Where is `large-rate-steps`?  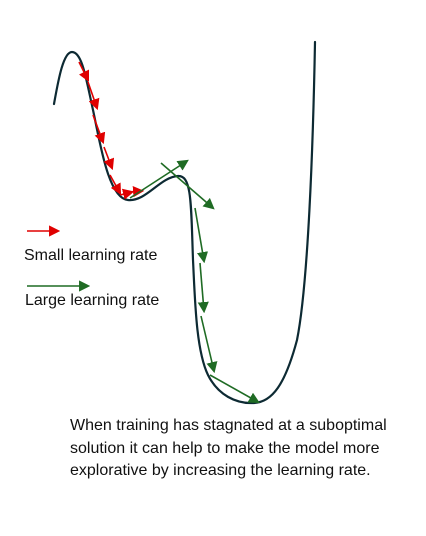
large-rate-steps is located at coordinates (194, 281).